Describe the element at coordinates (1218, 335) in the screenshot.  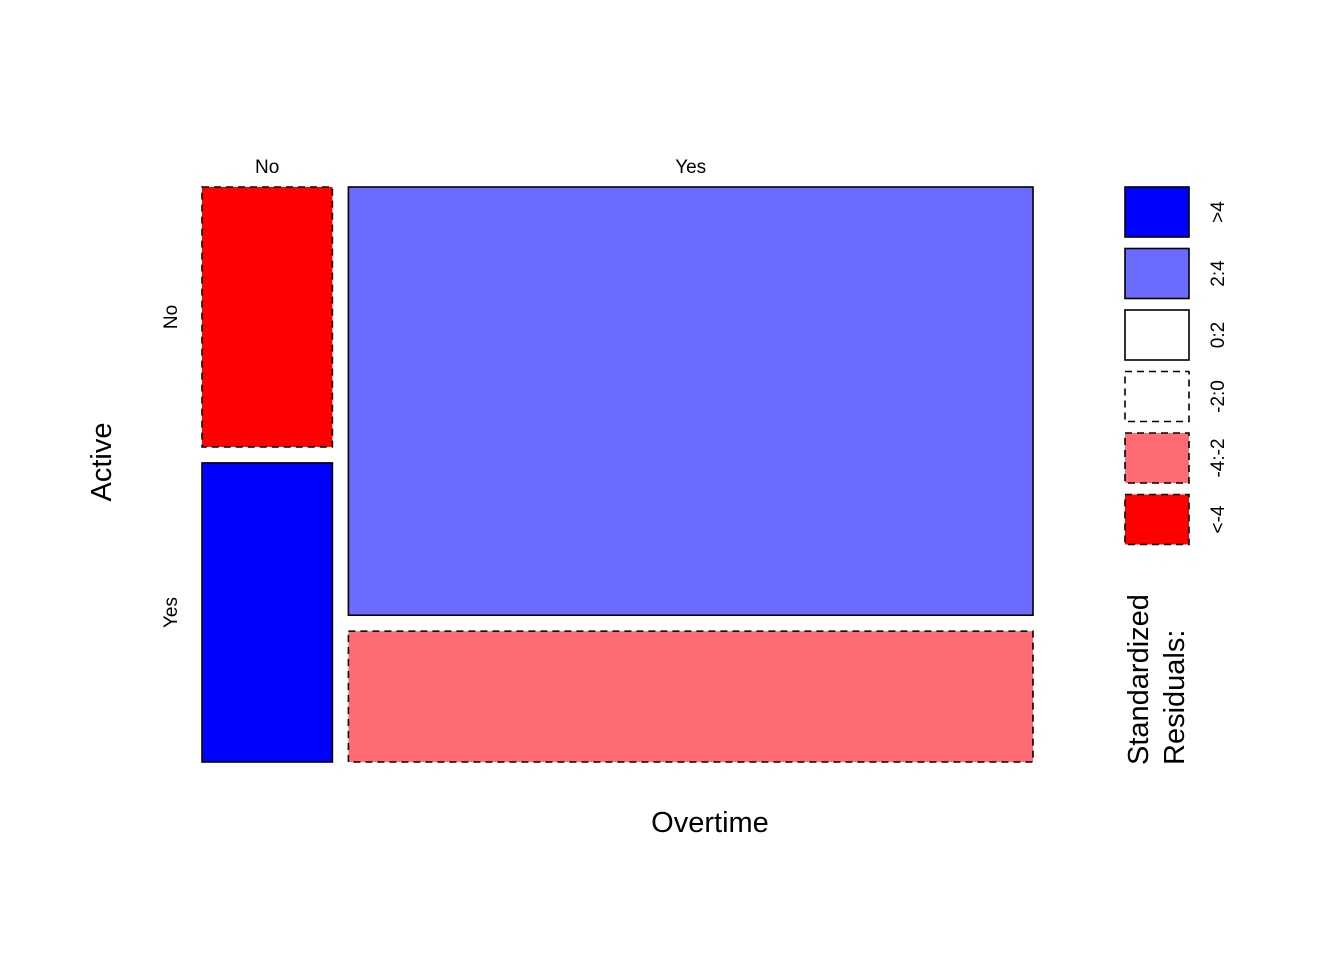
I see `legend-label-2: 0:2` at that location.